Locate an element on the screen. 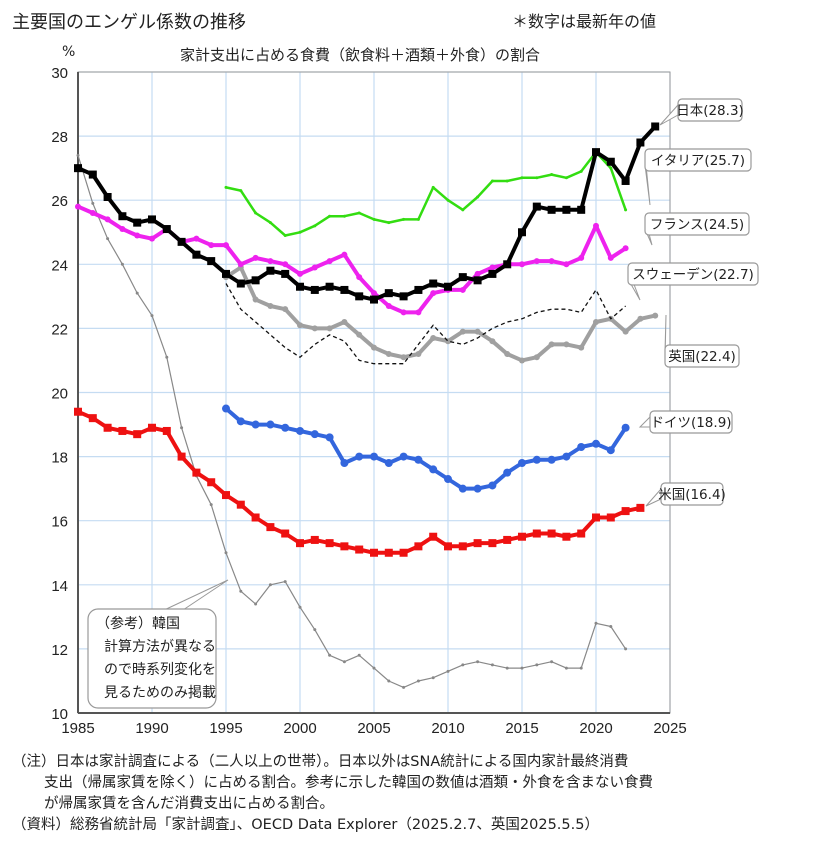  series-label-callout: フランス(24.5) is located at coordinates (697, 229).